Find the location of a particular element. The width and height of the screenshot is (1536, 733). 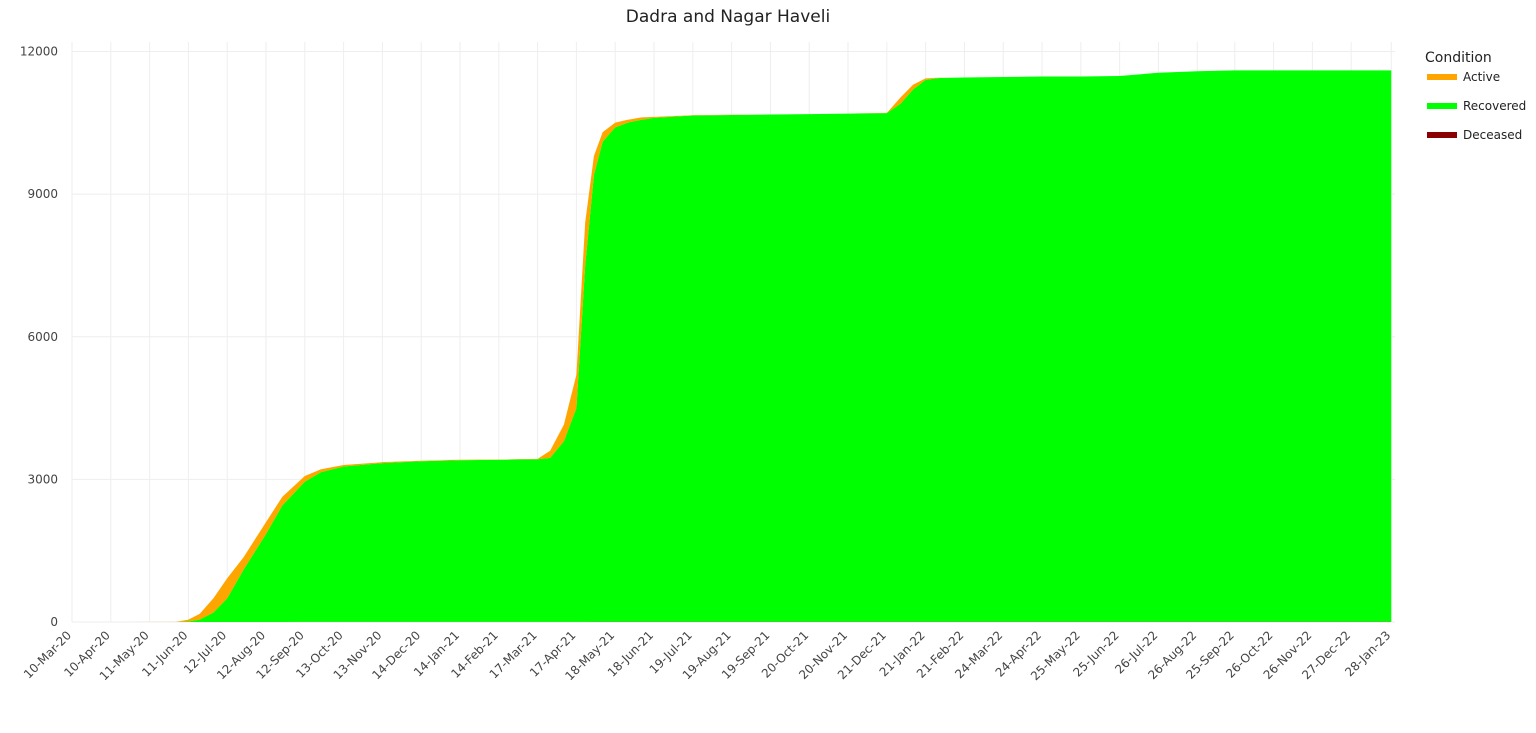

legend-swatch-active is located at coordinates (1442, 77).